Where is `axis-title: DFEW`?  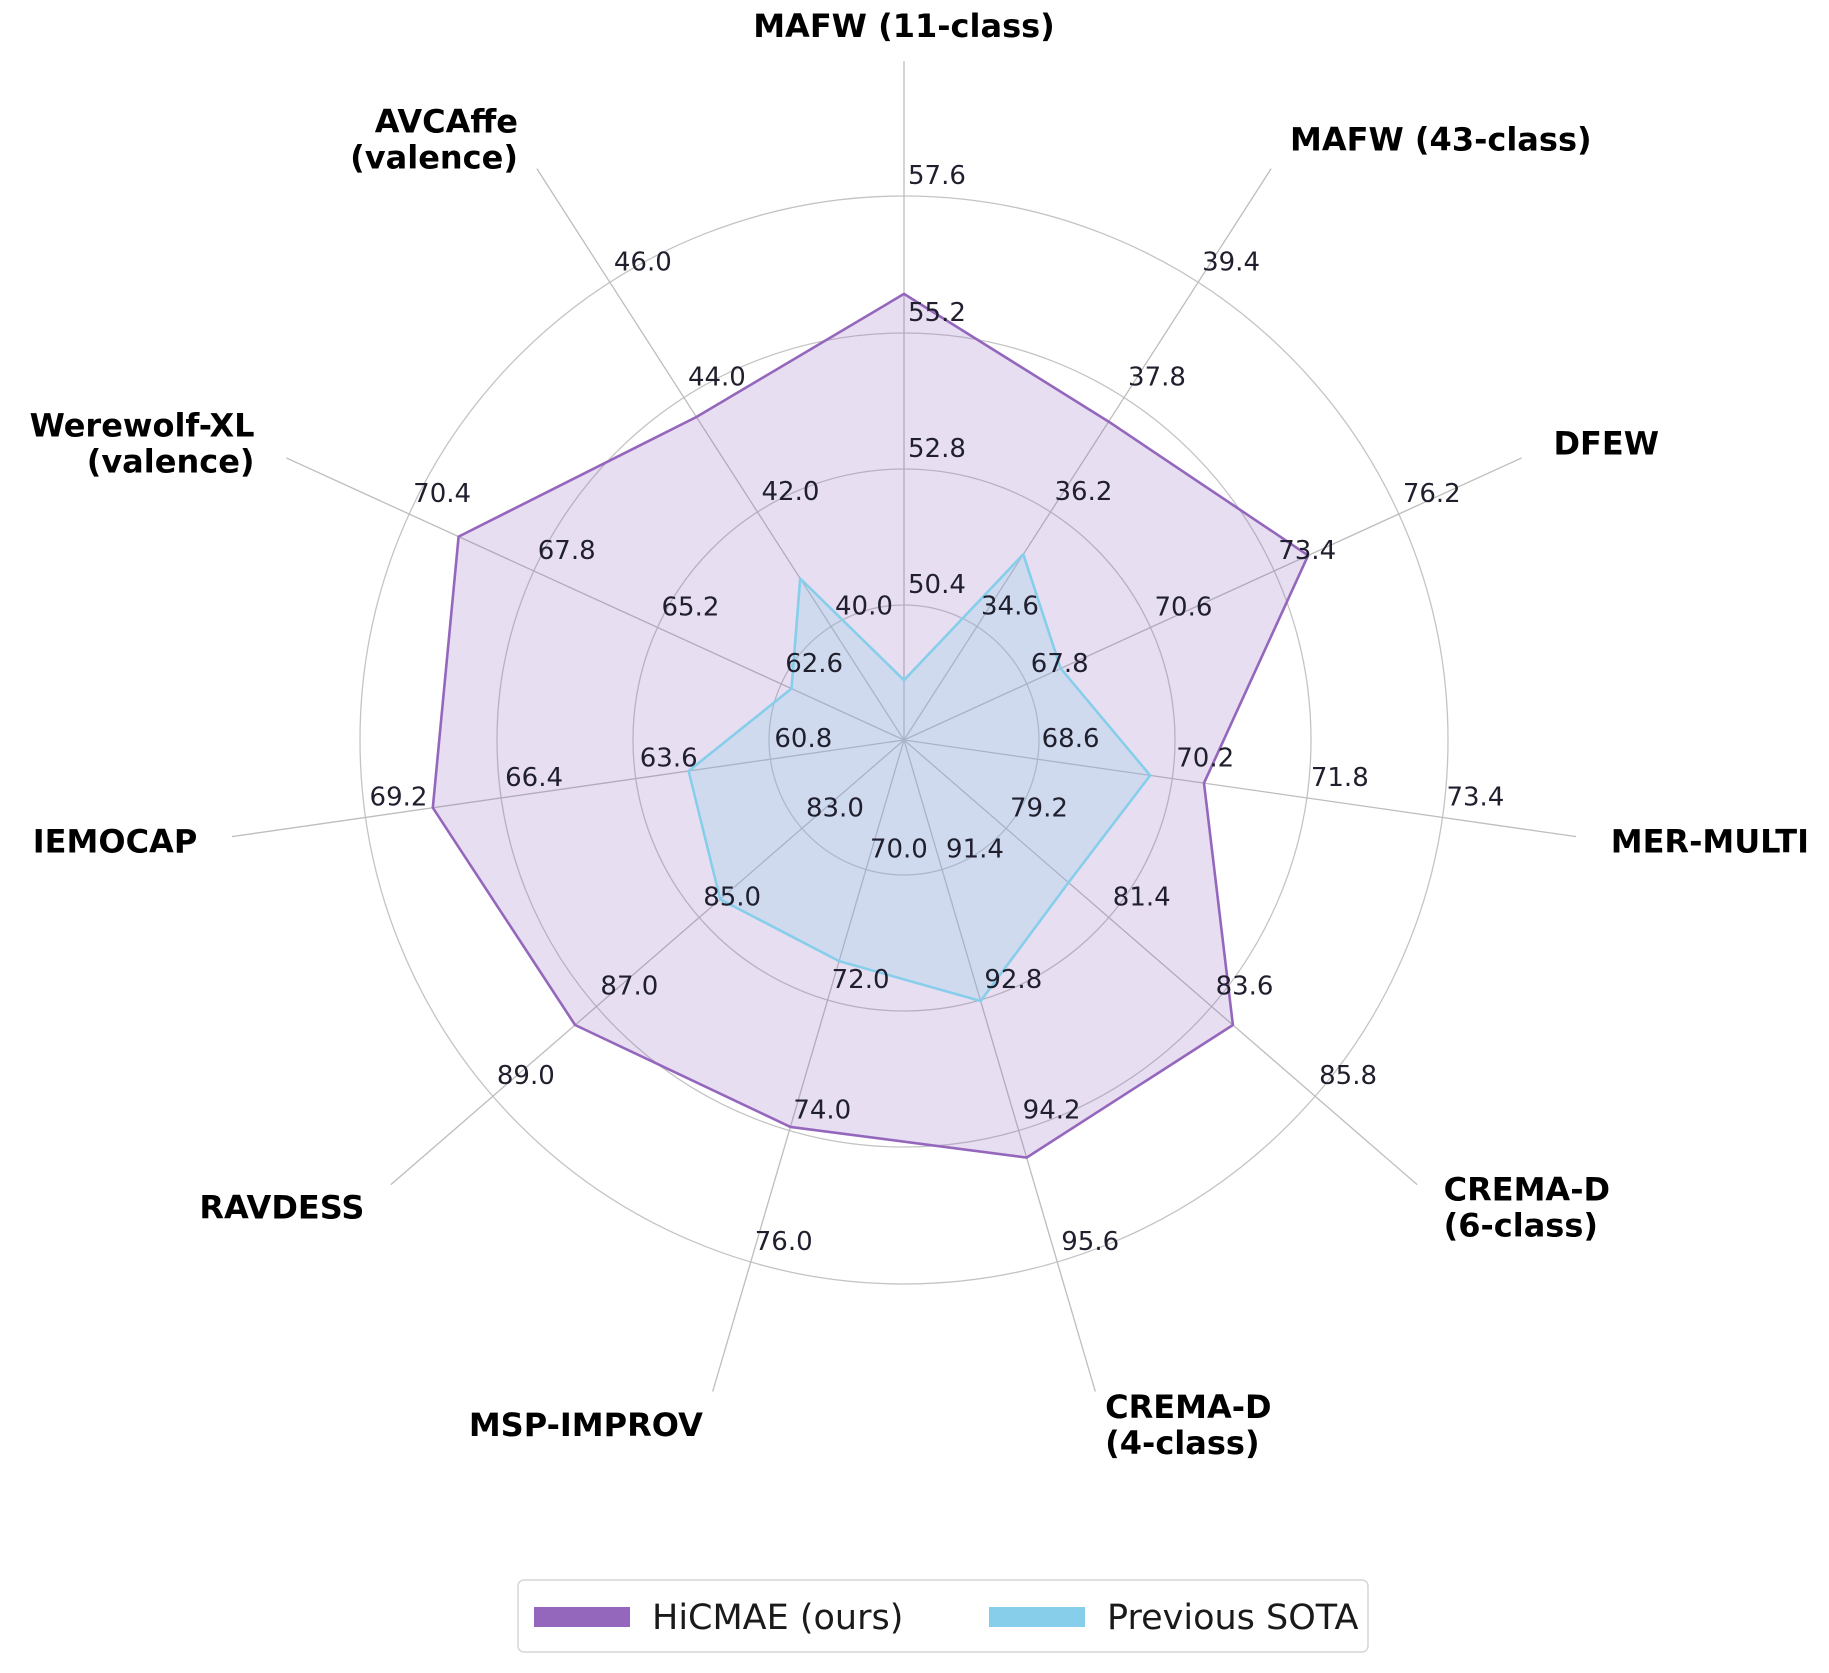 axis-title: DFEW is located at coordinates (1606, 443).